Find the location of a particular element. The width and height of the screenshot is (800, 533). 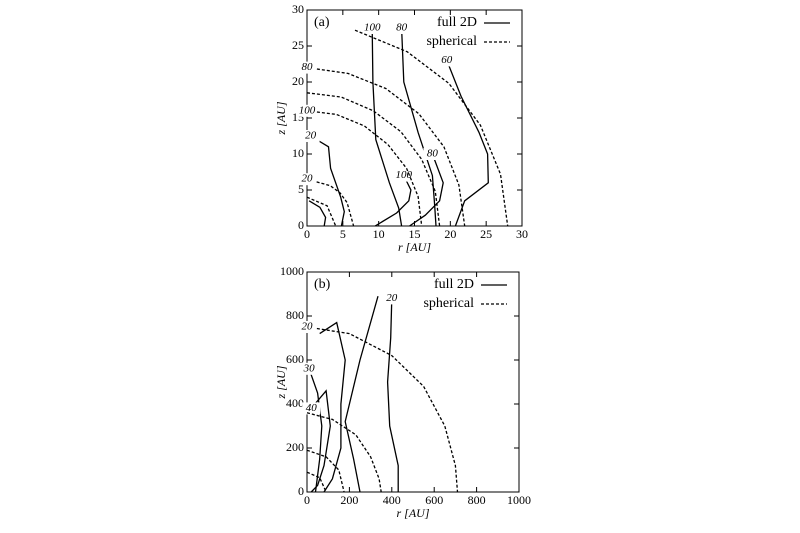

x-tick-label: 30 is located at coordinates (522, 234).